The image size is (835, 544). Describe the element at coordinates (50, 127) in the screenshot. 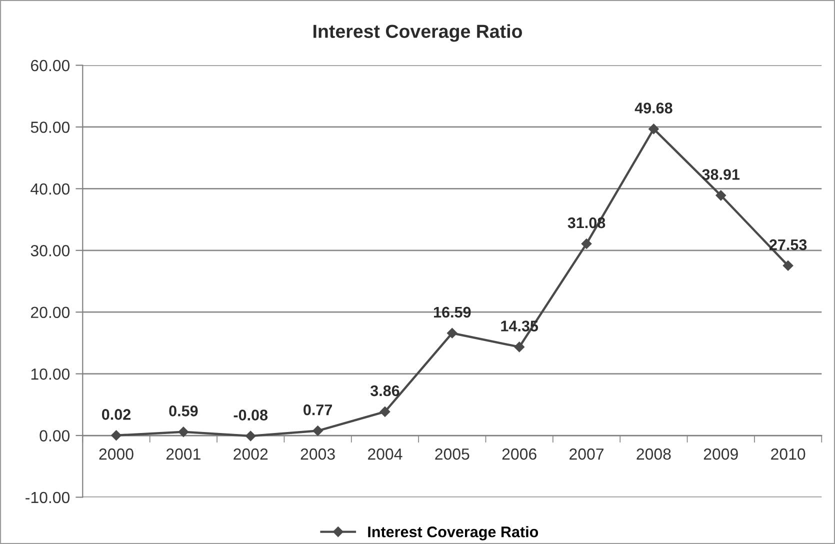

I see `y-tick-label: 50.00` at that location.